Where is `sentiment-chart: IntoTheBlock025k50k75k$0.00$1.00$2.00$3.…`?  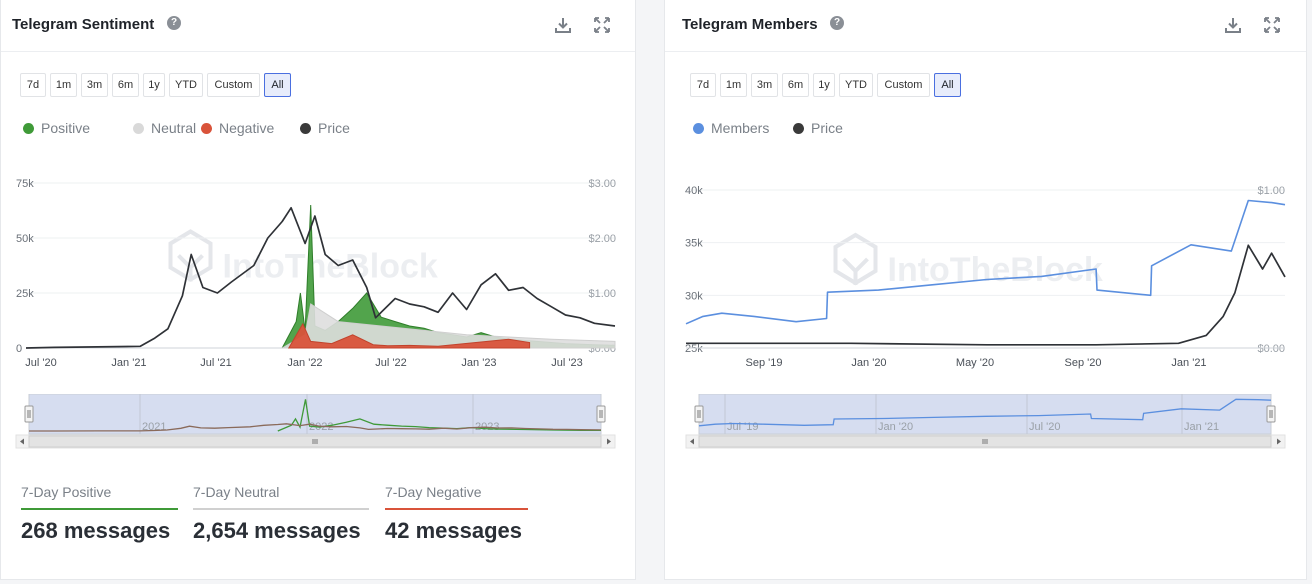
sentiment-chart: IntoTheBlock025k50k75k$0.00$1.00$2.00$3.… is located at coordinates (316, 273).